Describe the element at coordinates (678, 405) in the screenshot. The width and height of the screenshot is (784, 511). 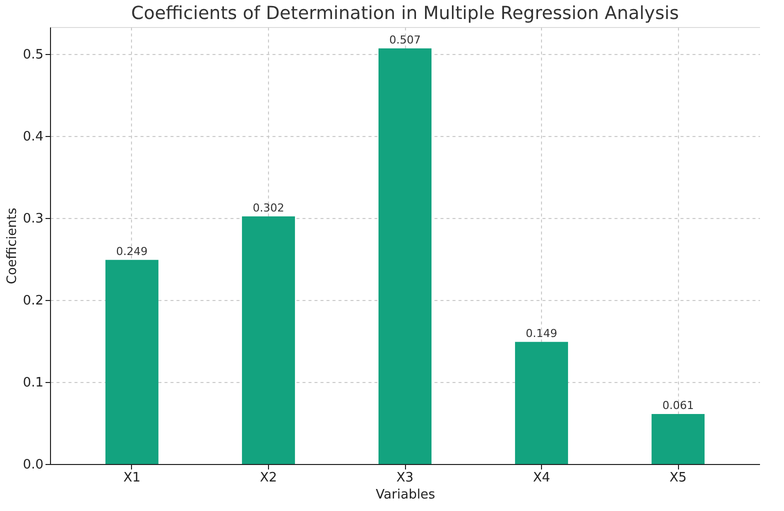
I see `data-label: 0.061` at that location.